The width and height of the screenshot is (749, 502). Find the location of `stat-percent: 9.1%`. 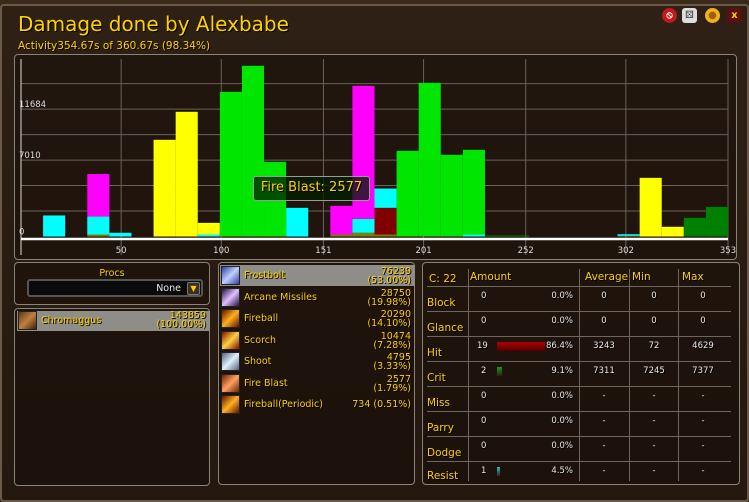

stat-percent: 9.1% is located at coordinates (562, 371).